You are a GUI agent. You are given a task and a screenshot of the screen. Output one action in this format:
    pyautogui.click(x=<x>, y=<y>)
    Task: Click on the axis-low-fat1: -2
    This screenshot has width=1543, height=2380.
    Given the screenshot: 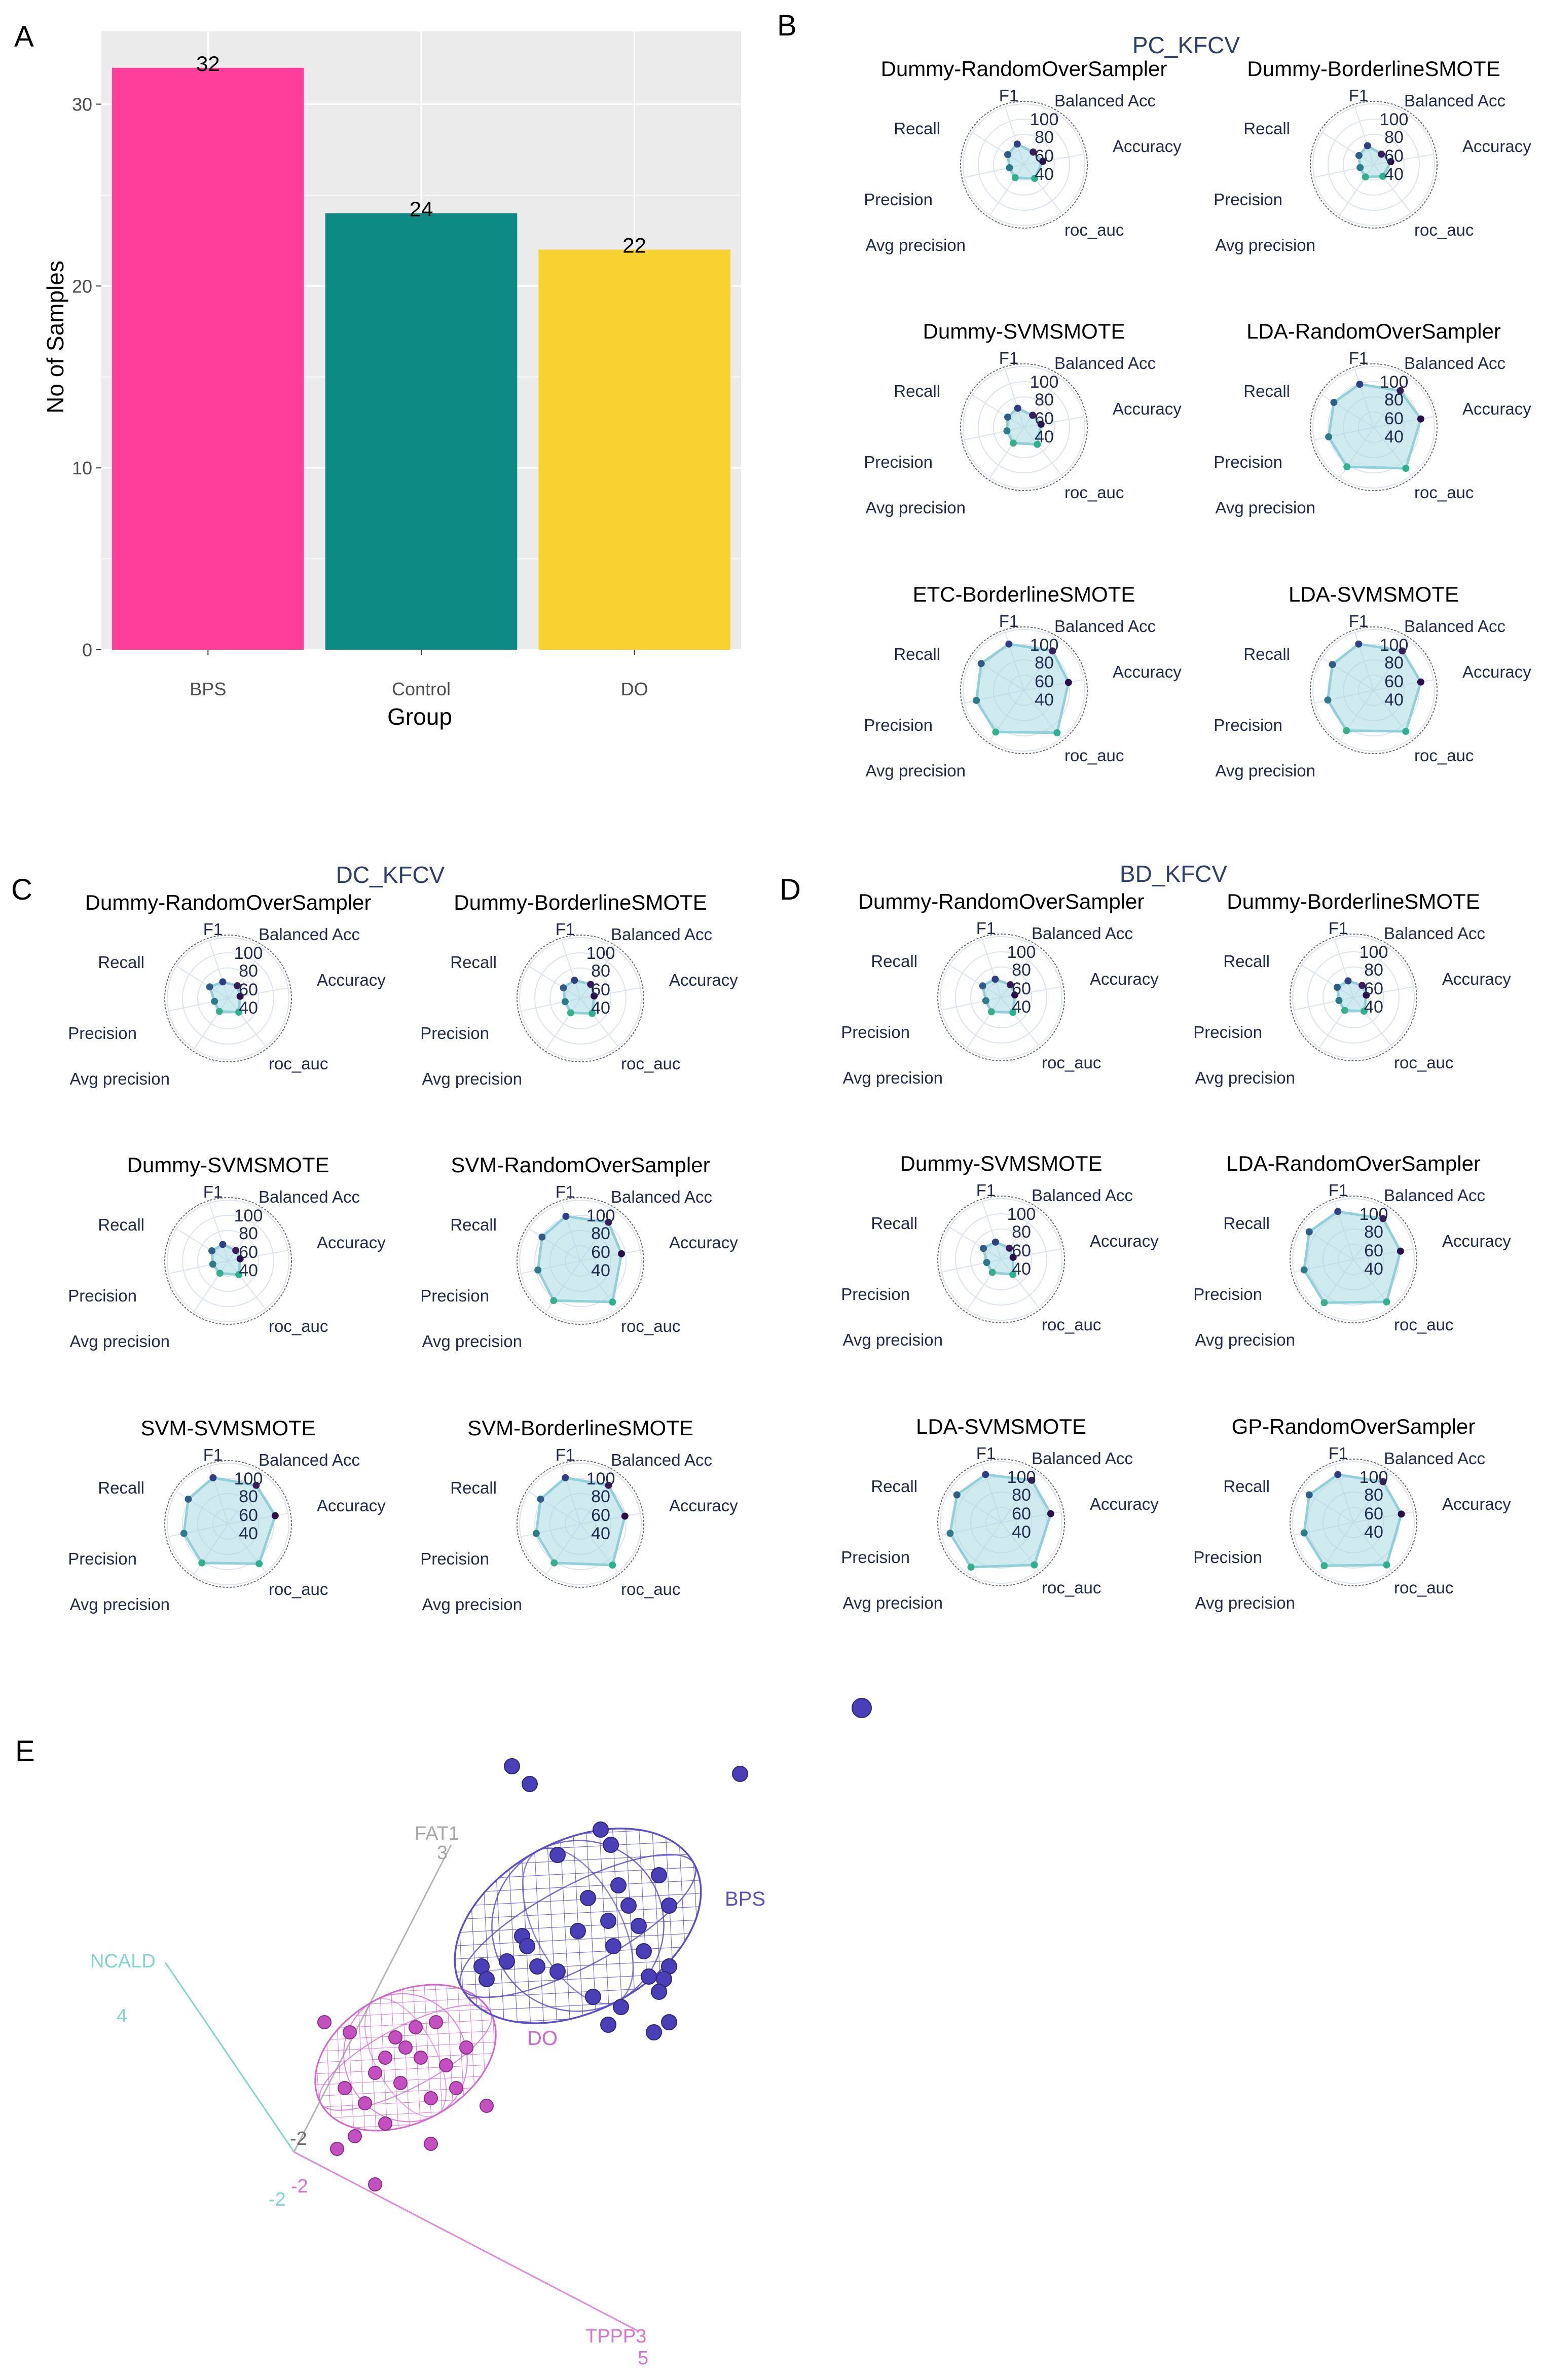 What is the action you would take?
    pyautogui.click(x=298, y=2139)
    